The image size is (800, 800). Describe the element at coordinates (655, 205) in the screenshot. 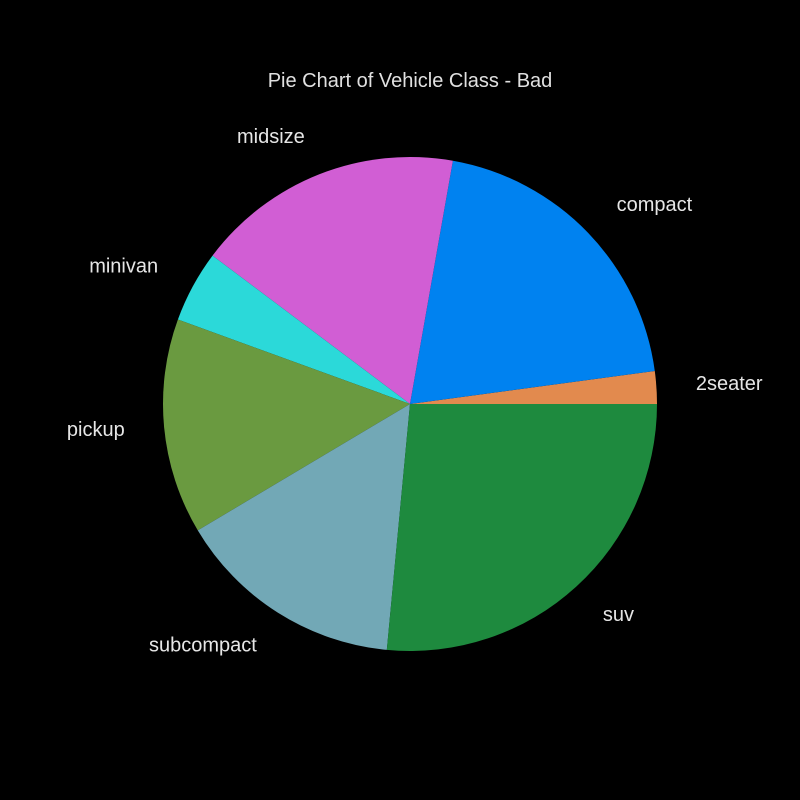

I see `pie-label-compact: compact` at that location.